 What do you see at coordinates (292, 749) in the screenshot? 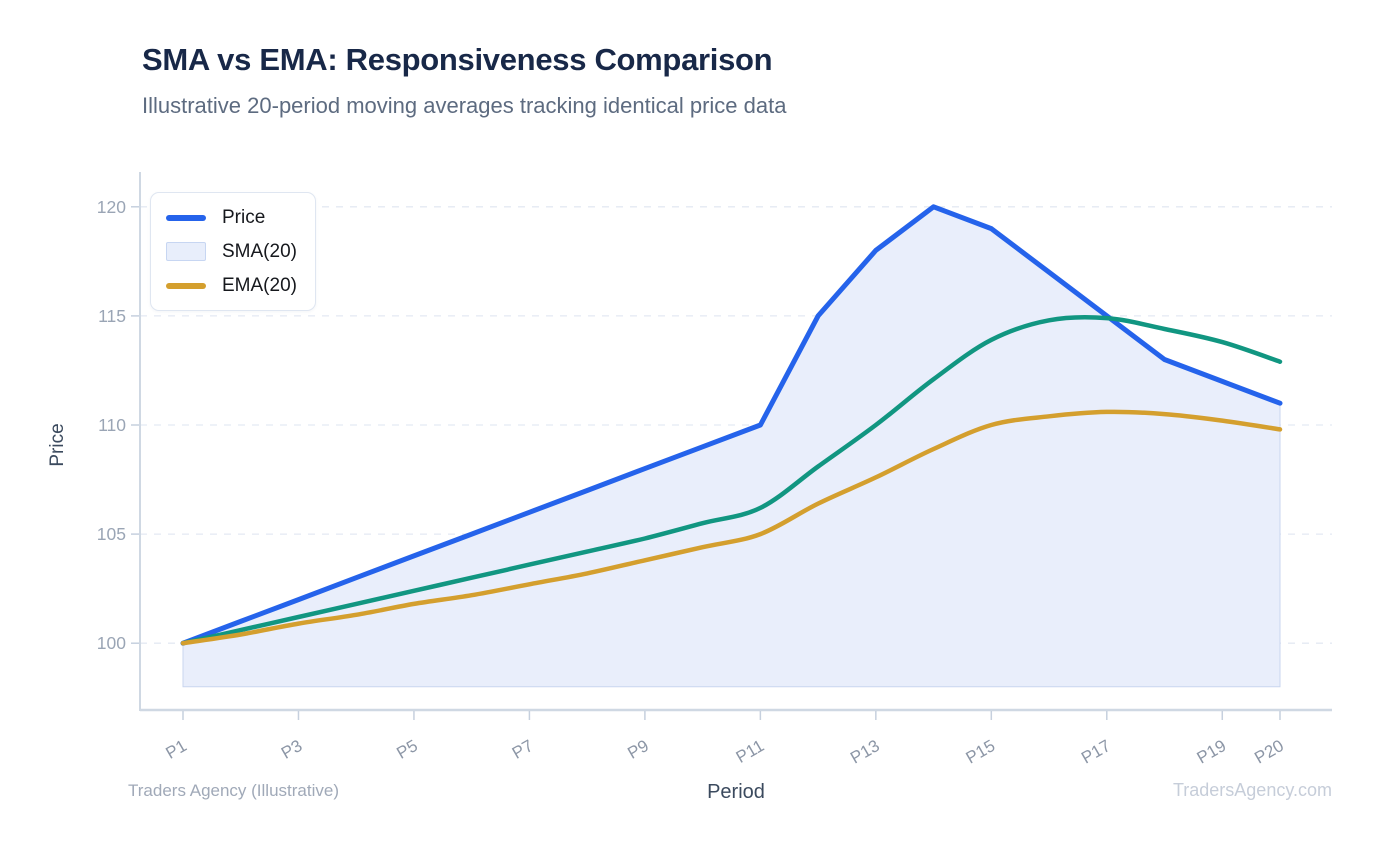
I see `x-tick-label: P3` at bounding box center [292, 749].